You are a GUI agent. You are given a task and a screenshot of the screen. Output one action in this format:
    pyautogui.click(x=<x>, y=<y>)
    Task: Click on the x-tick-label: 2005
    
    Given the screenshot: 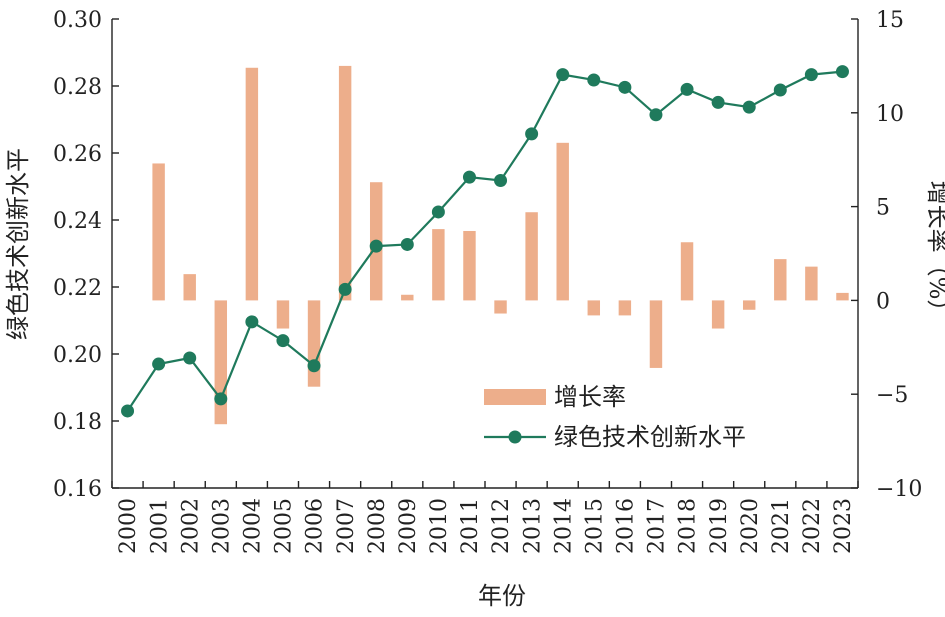 What is the action you would take?
    pyautogui.click(x=284, y=526)
    